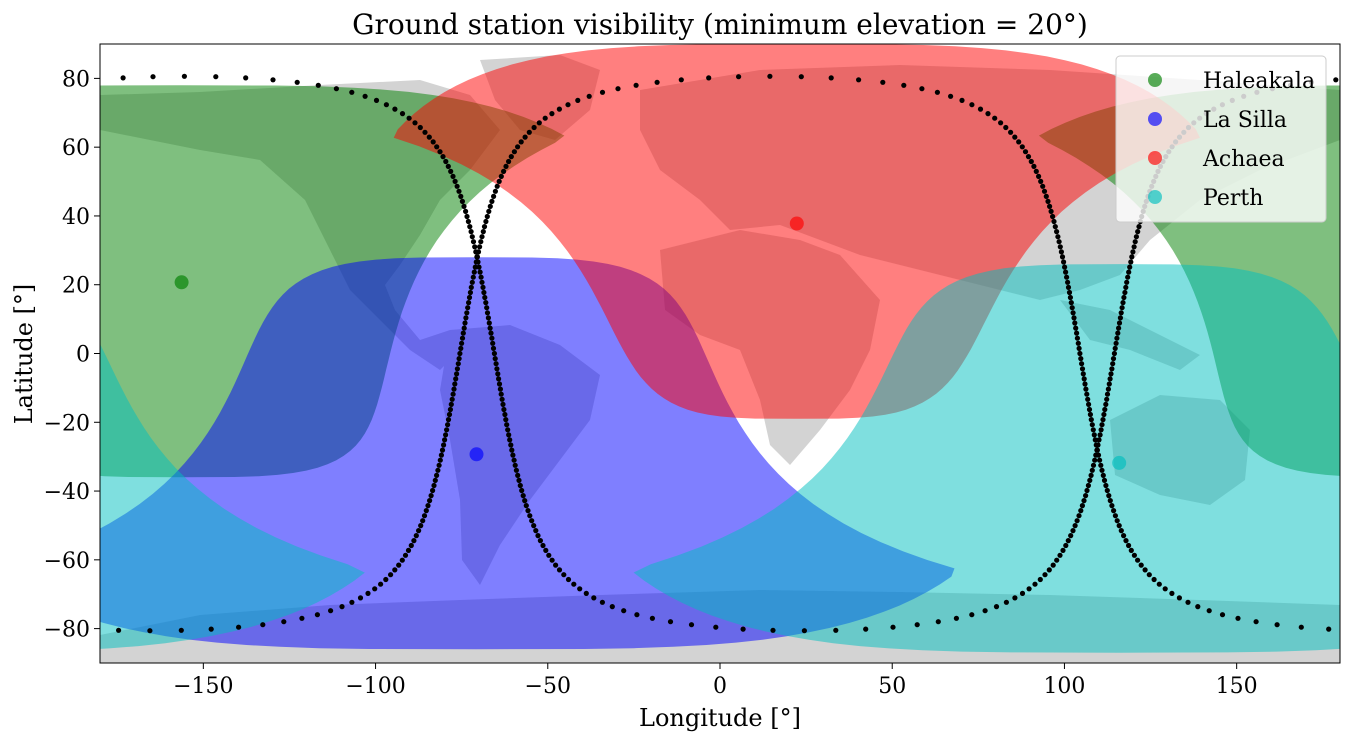 This screenshot has height=744, width=1349. I want to click on station-marker-perth, so click(1119, 462).